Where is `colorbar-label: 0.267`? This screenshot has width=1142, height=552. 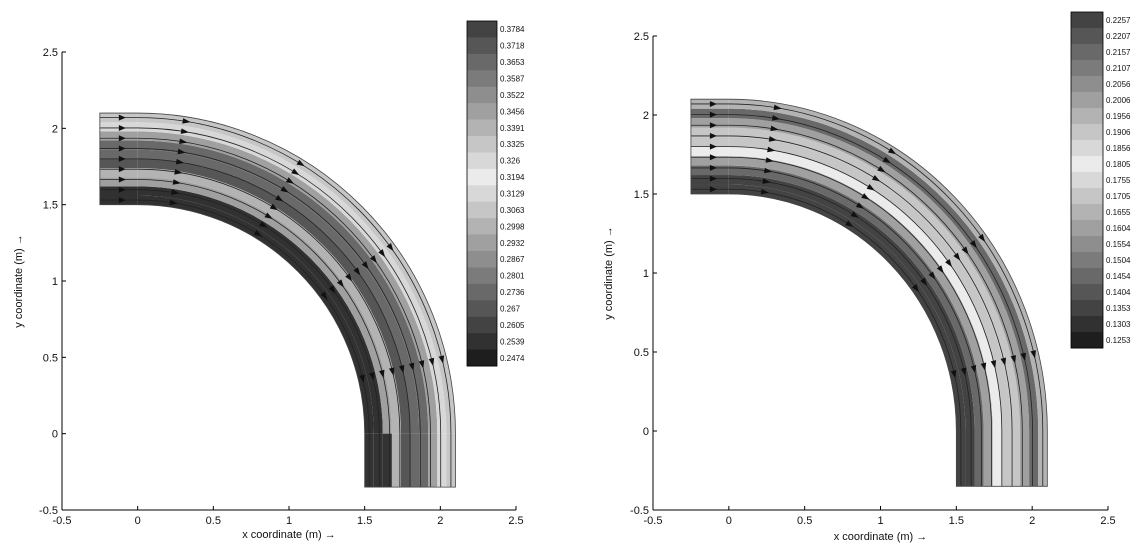 colorbar-label: 0.267 is located at coordinates (510, 309).